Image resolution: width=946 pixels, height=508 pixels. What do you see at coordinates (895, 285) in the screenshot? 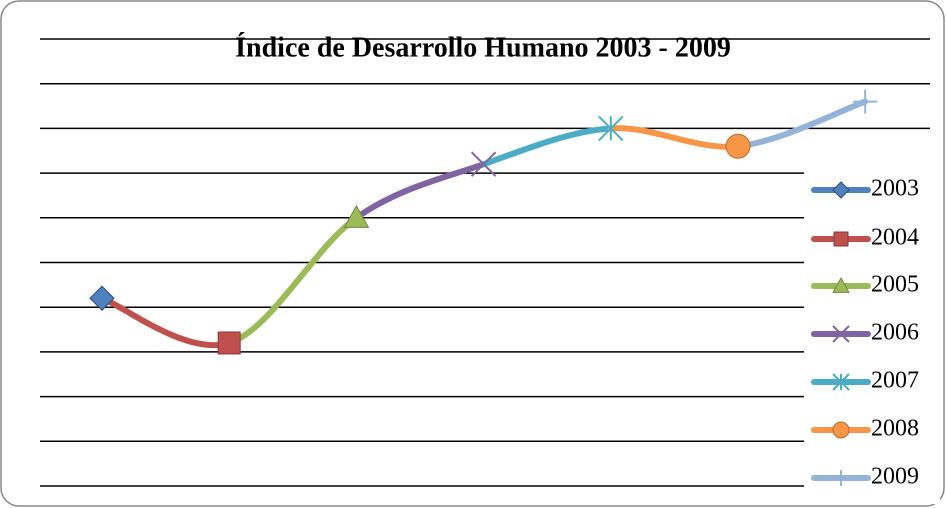
I see `legend-label: 2005` at bounding box center [895, 285].